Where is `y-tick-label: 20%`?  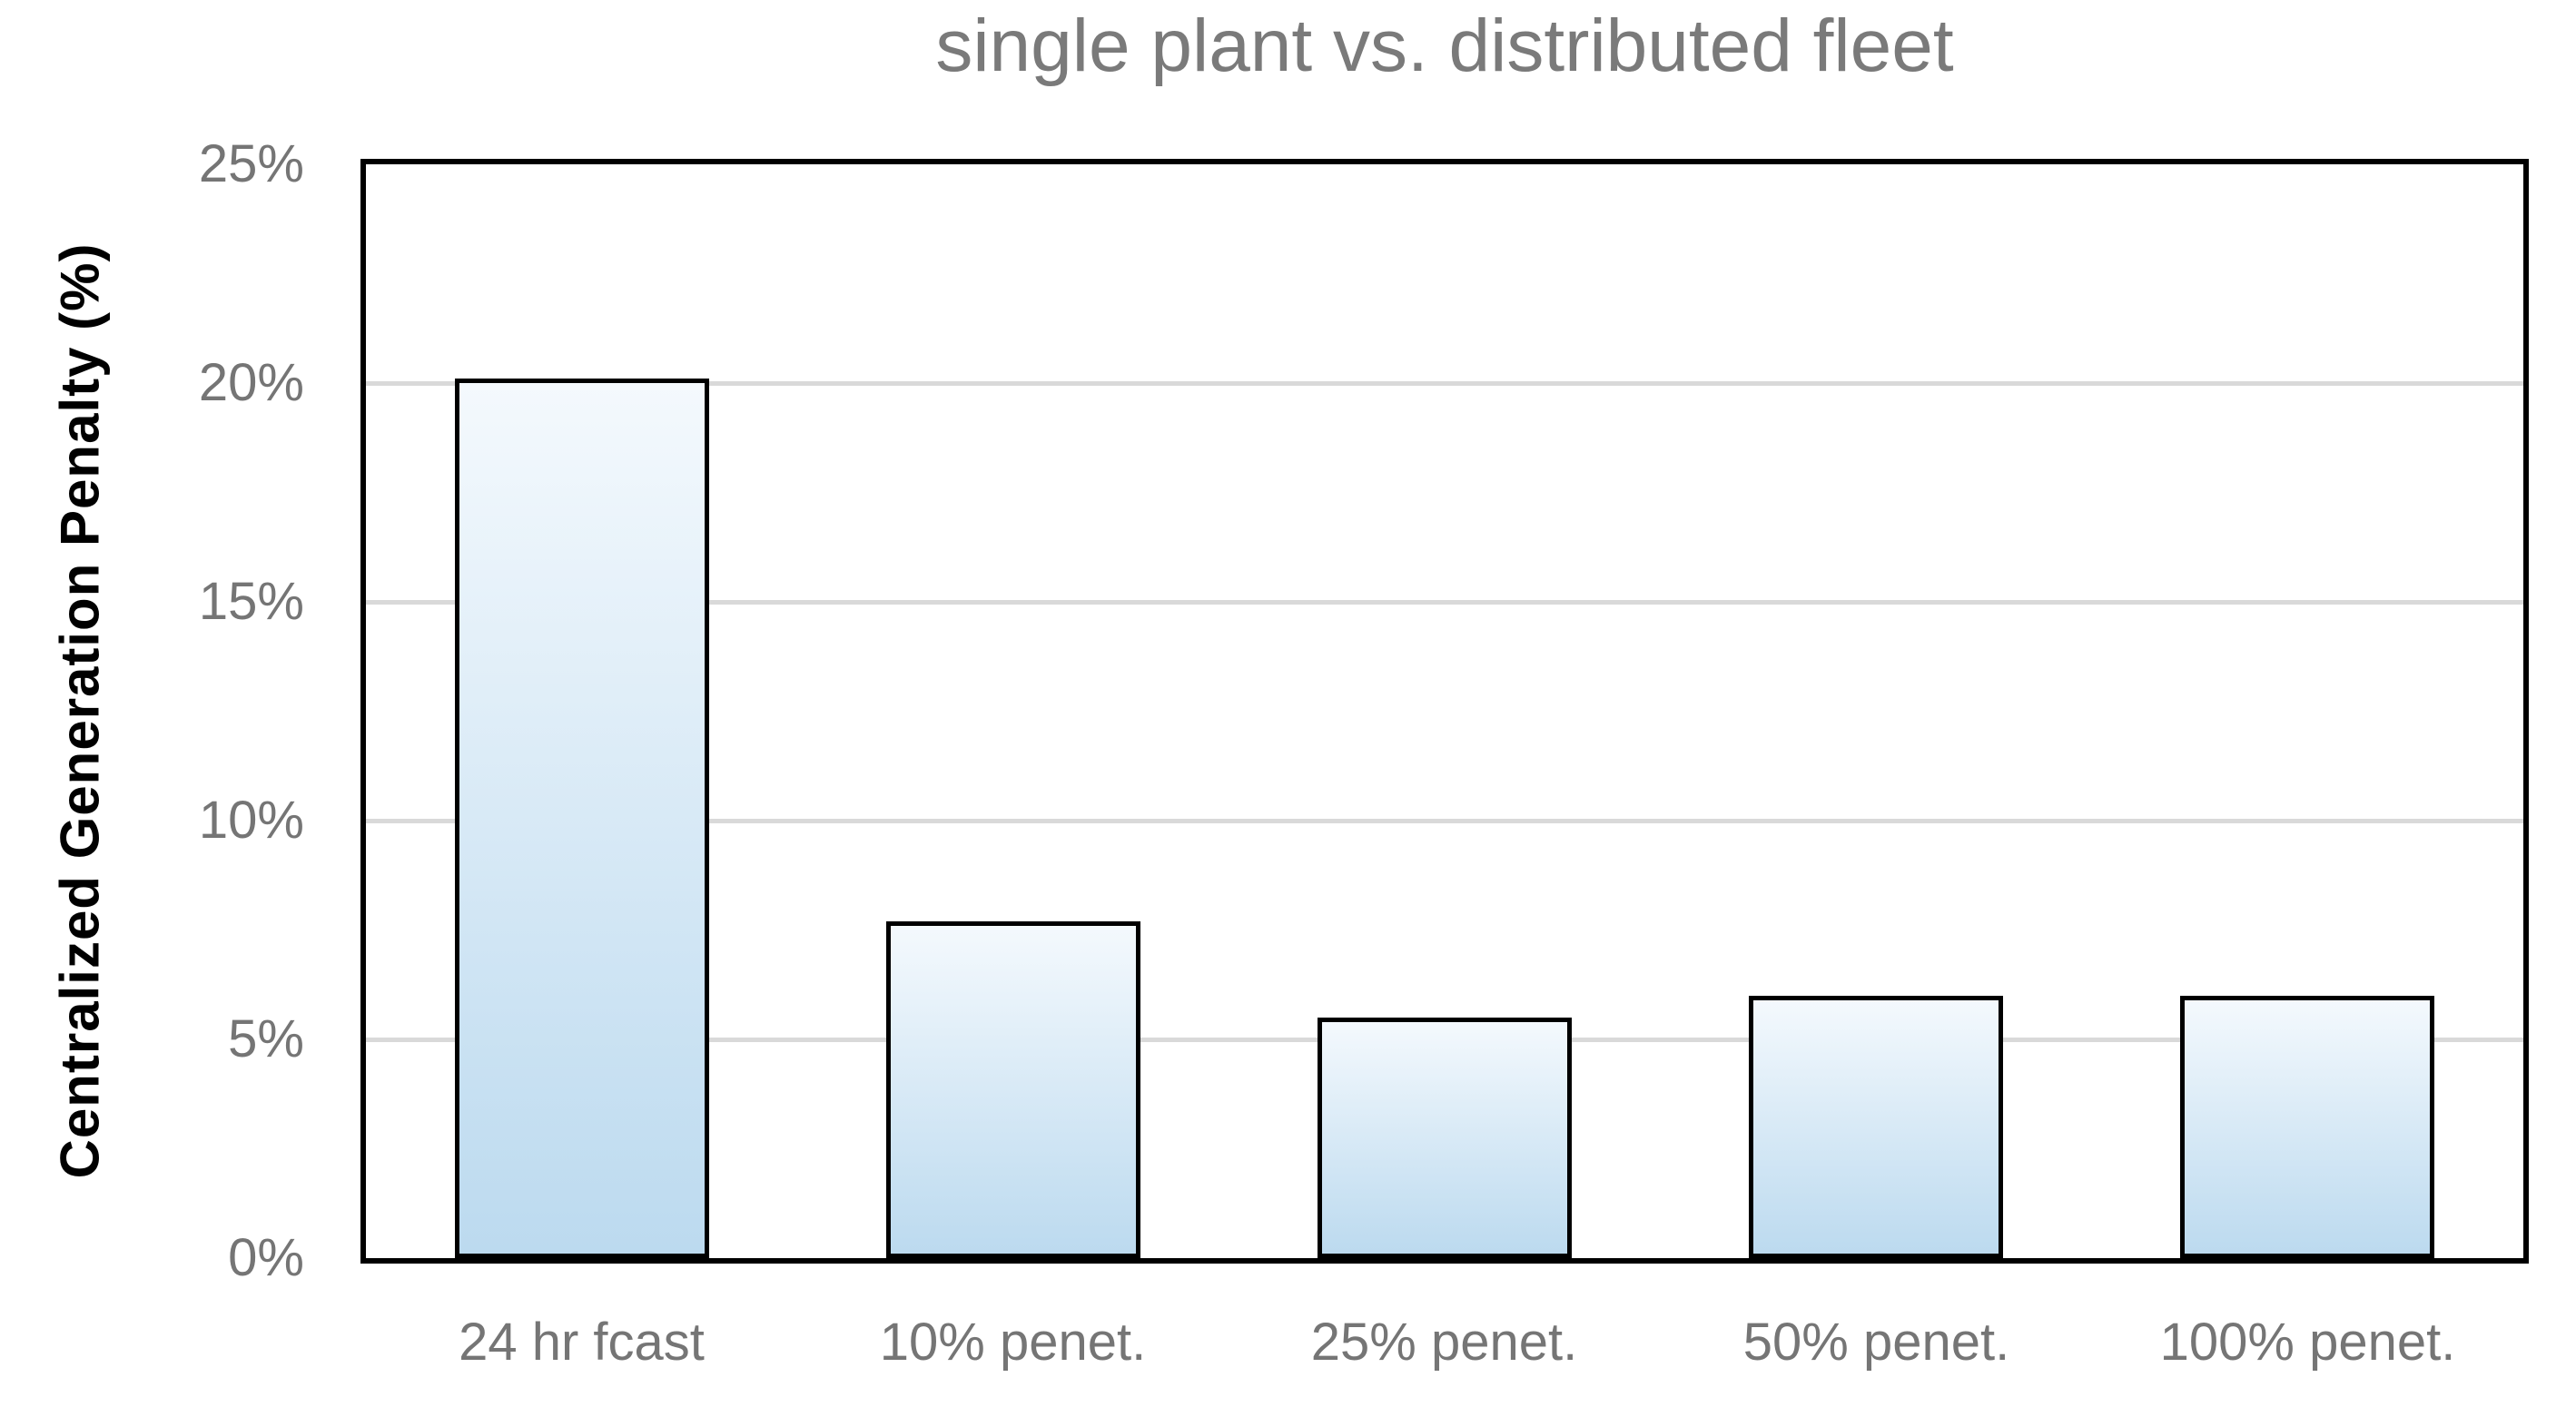 y-tick-label: 20% is located at coordinates (251, 382).